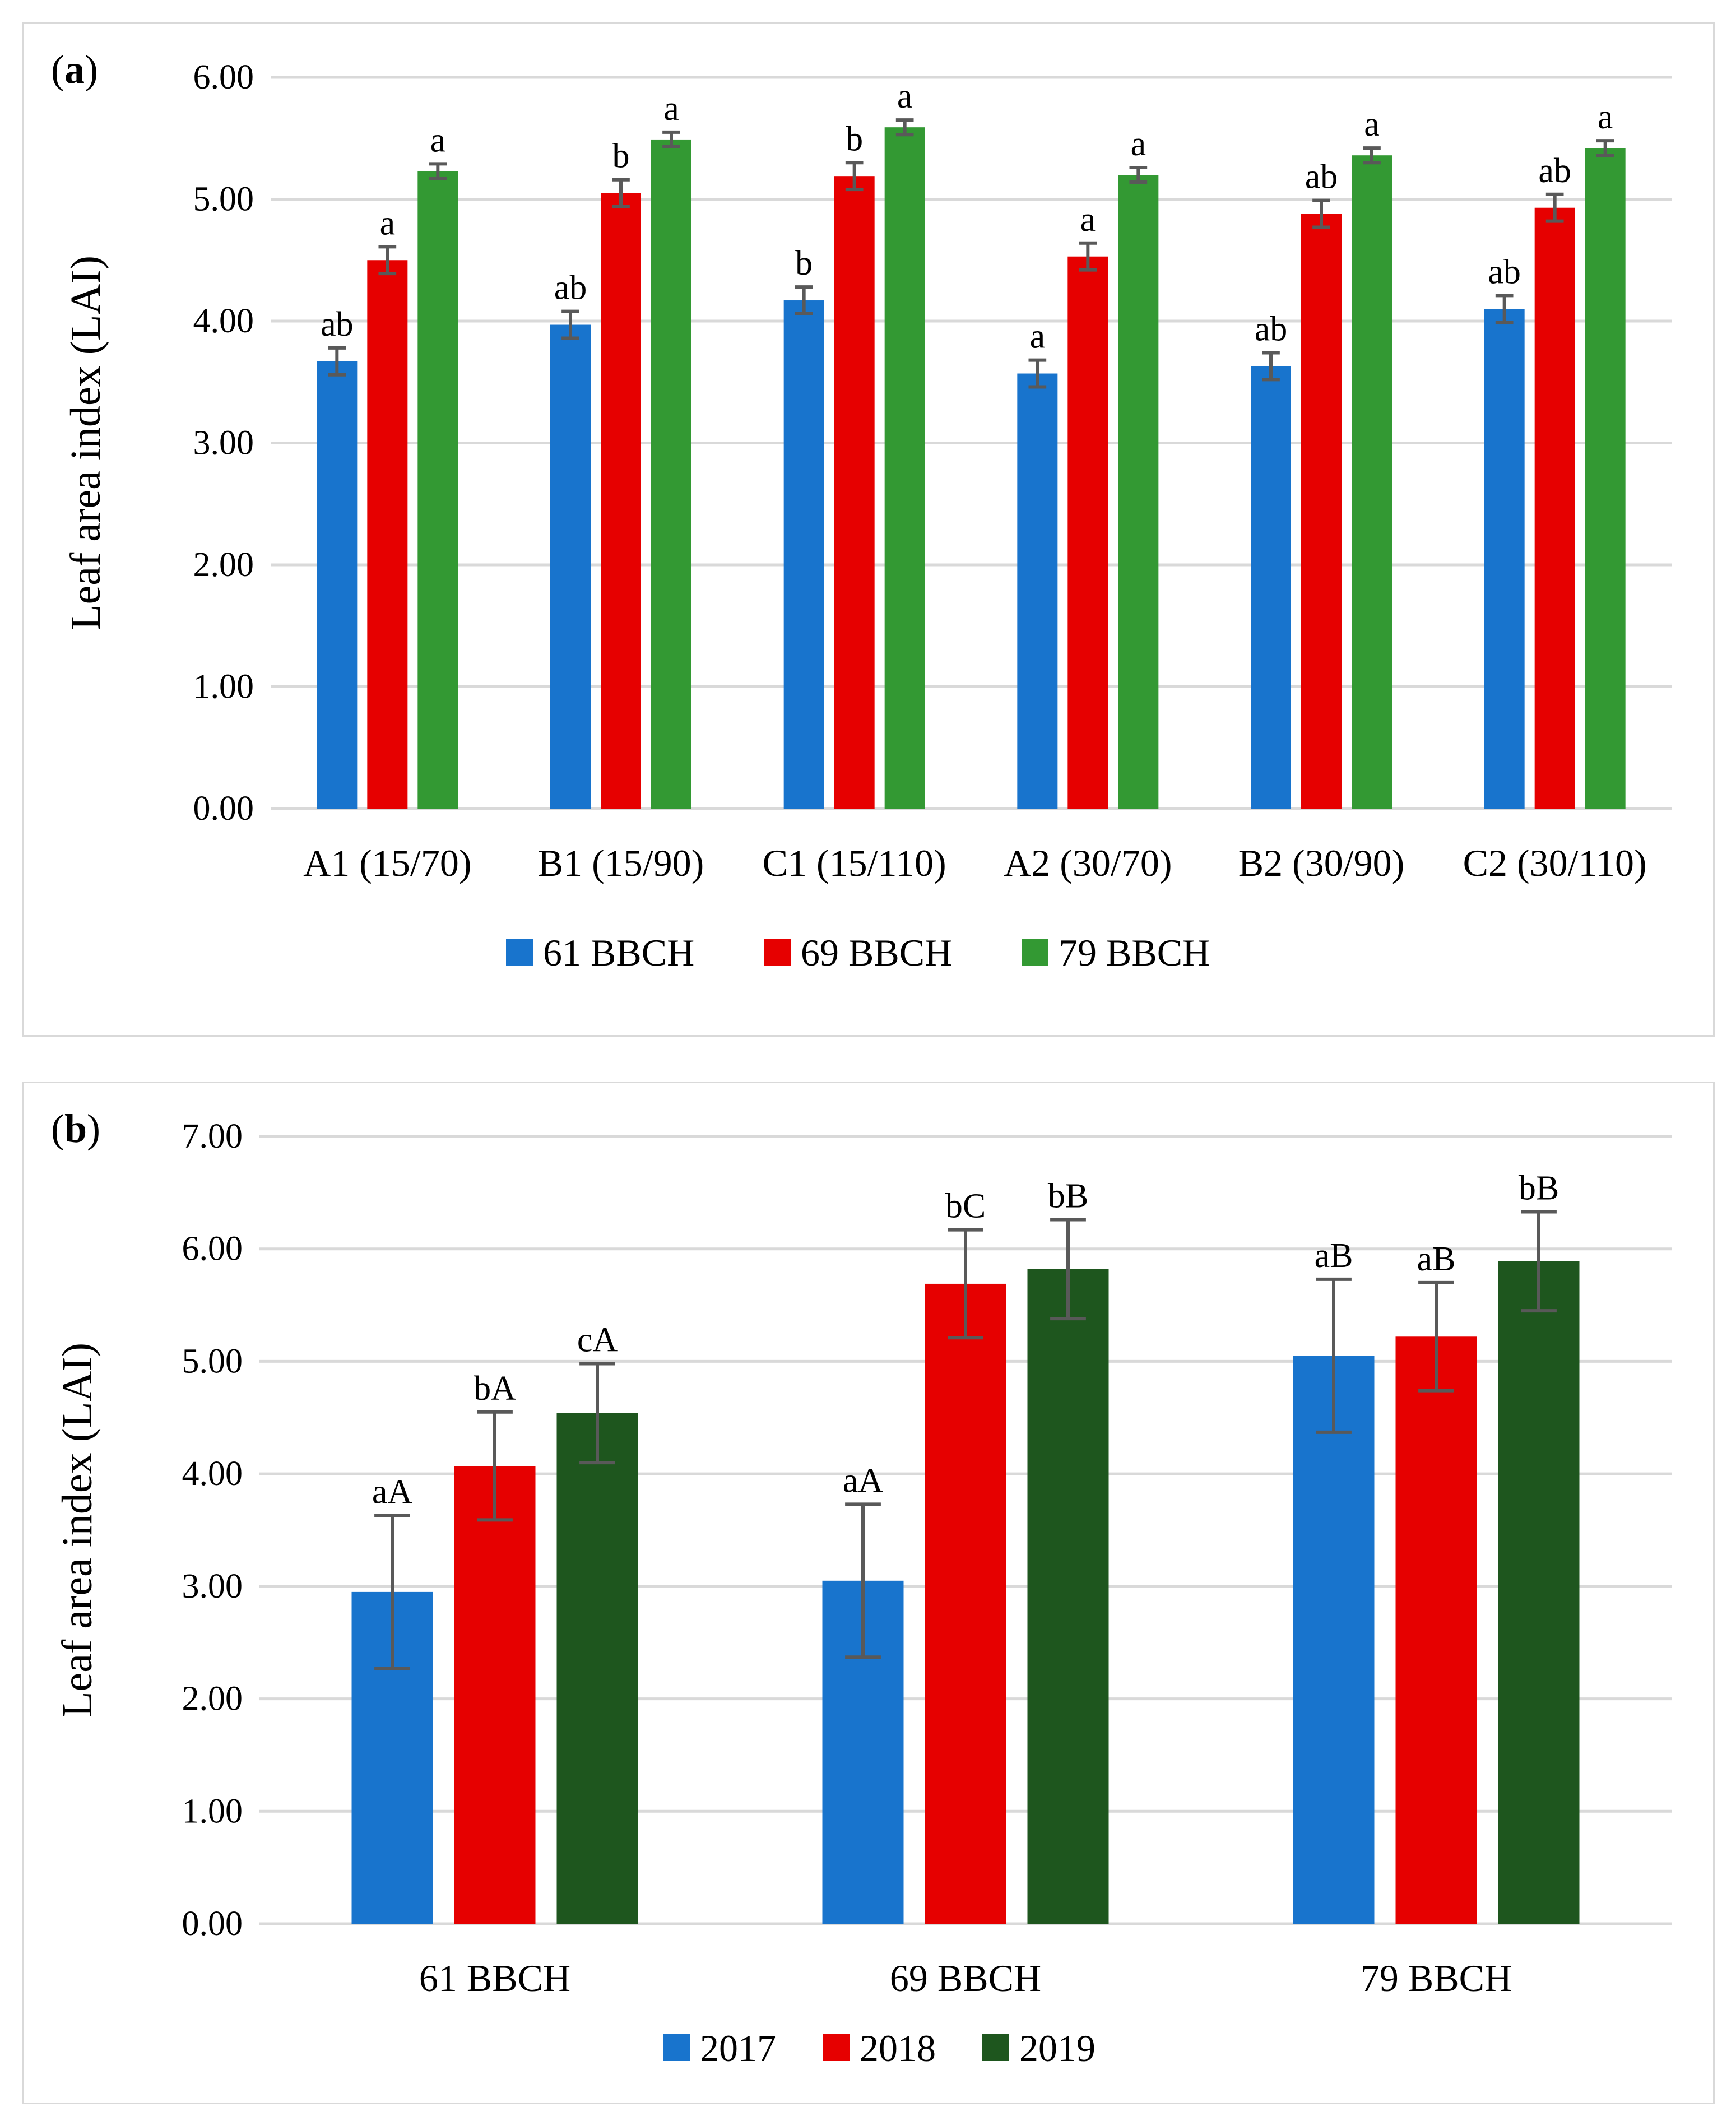  What do you see at coordinates (75, 1128) in the screenshot?
I see `panel-b-tag: (b)` at bounding box center [75, 1128].